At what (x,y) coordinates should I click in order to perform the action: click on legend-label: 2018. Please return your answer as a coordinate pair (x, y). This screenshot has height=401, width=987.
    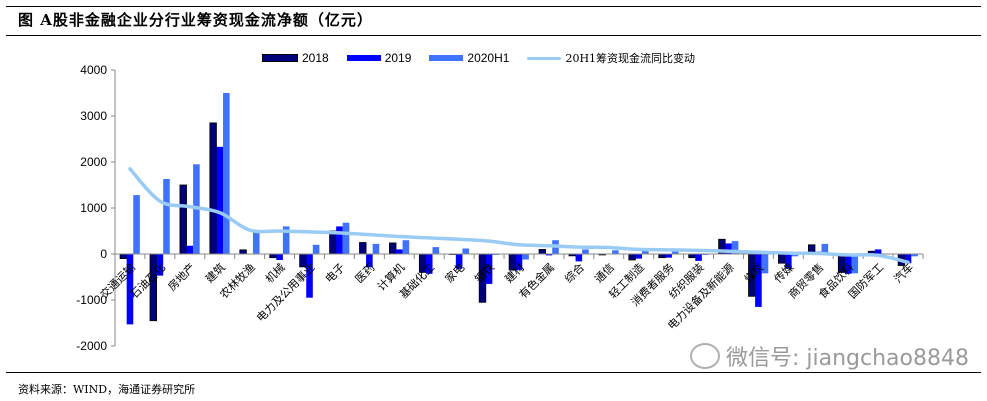
    Looking at the image, I should click on (315, 58).